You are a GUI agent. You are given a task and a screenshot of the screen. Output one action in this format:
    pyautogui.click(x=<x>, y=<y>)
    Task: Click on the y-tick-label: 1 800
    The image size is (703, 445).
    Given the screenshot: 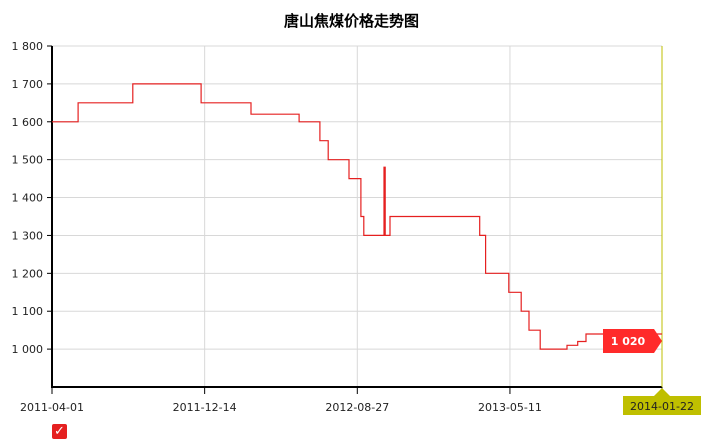 What is the action you would take?
    pyautogui.click(x=28, y=46)
    